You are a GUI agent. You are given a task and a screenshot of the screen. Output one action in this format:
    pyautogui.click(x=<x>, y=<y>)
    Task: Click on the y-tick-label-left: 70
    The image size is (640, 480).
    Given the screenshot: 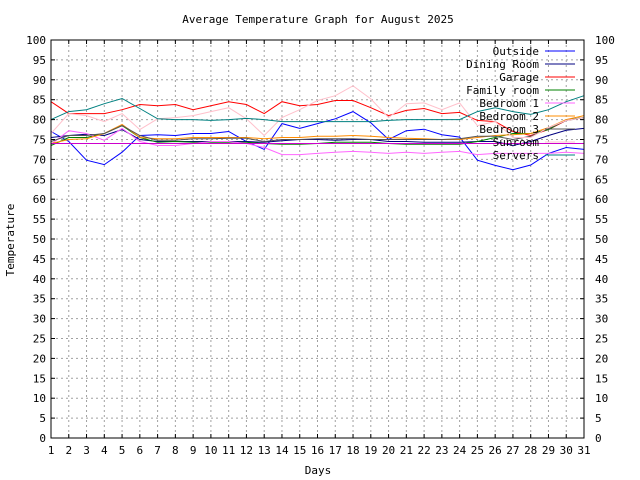 What is the action you would take?
    pyautogui.click(x=39, y=159)
    